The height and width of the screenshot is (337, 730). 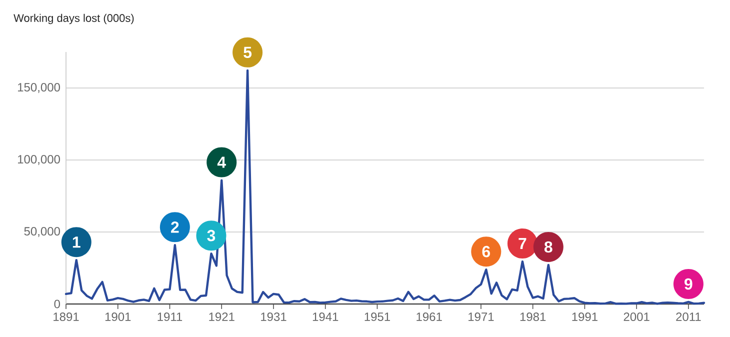 I want to click on x-tick-label: 1931, so click(x=273, y=317).